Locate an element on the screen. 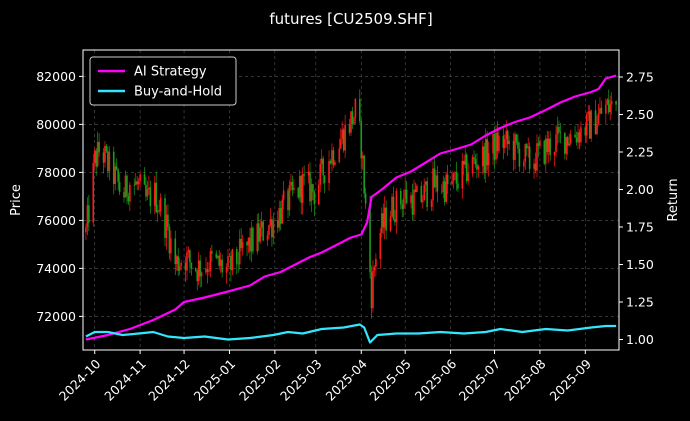  right-axis-label: Return is located at coordinates (673, 199).